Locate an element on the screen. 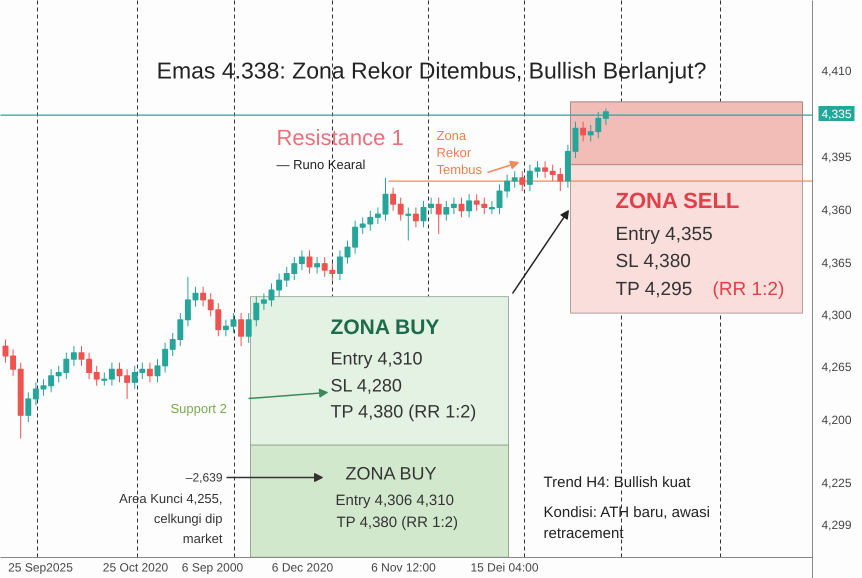 This screenshot has height=578, width=862. annotation: TP 4,380 (RR 1:2) is located at coordinates (403, 412).